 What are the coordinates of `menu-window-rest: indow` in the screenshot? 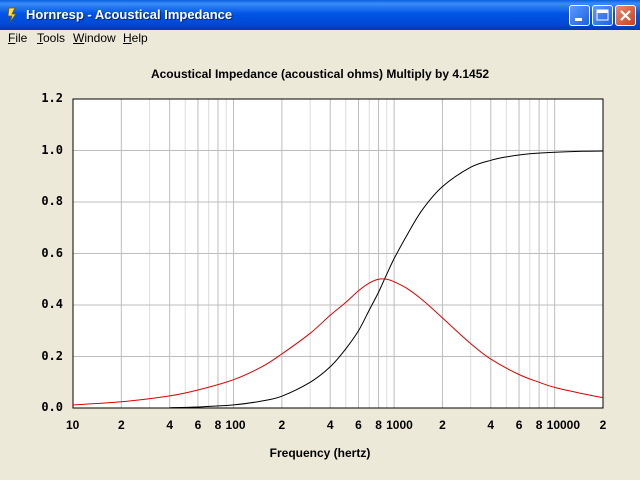 It's located at (100, 38).